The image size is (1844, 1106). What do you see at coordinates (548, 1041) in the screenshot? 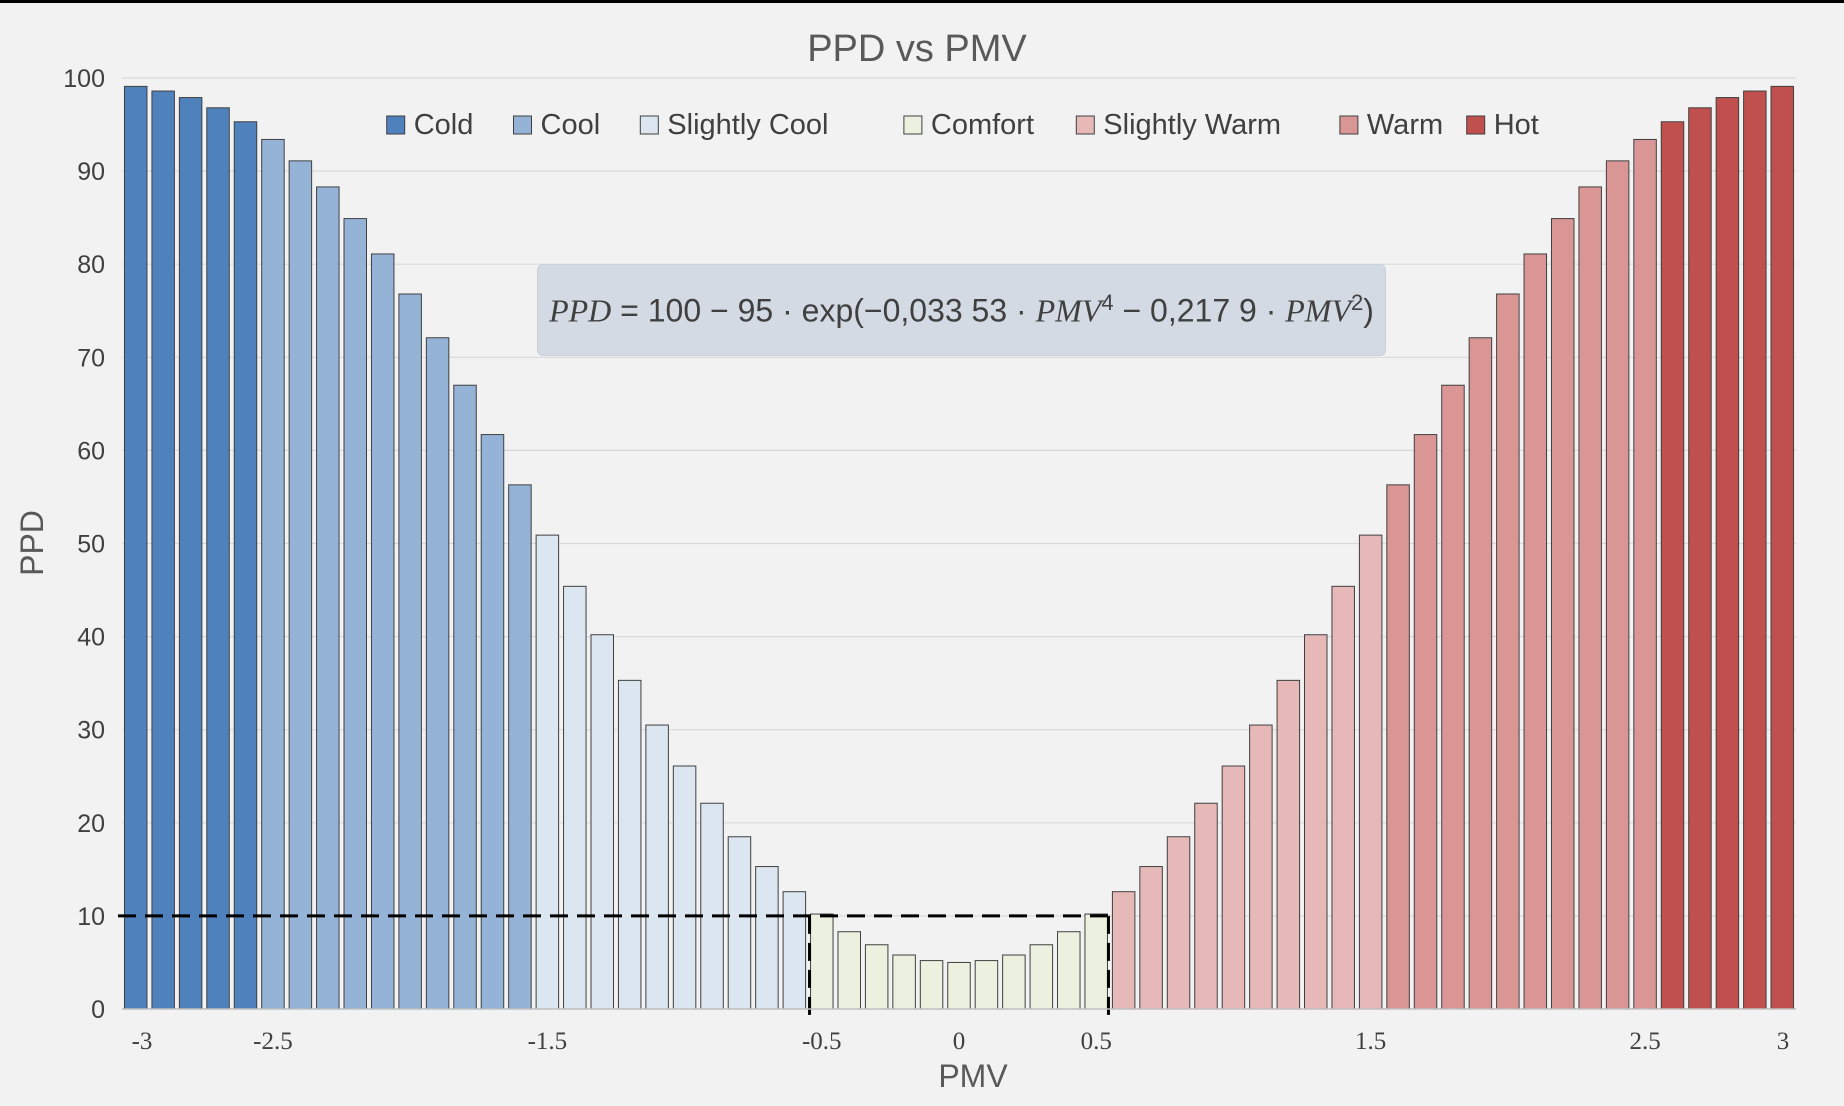
I see `x-tick-label: -1.5` at bounding box center [548, 1041].